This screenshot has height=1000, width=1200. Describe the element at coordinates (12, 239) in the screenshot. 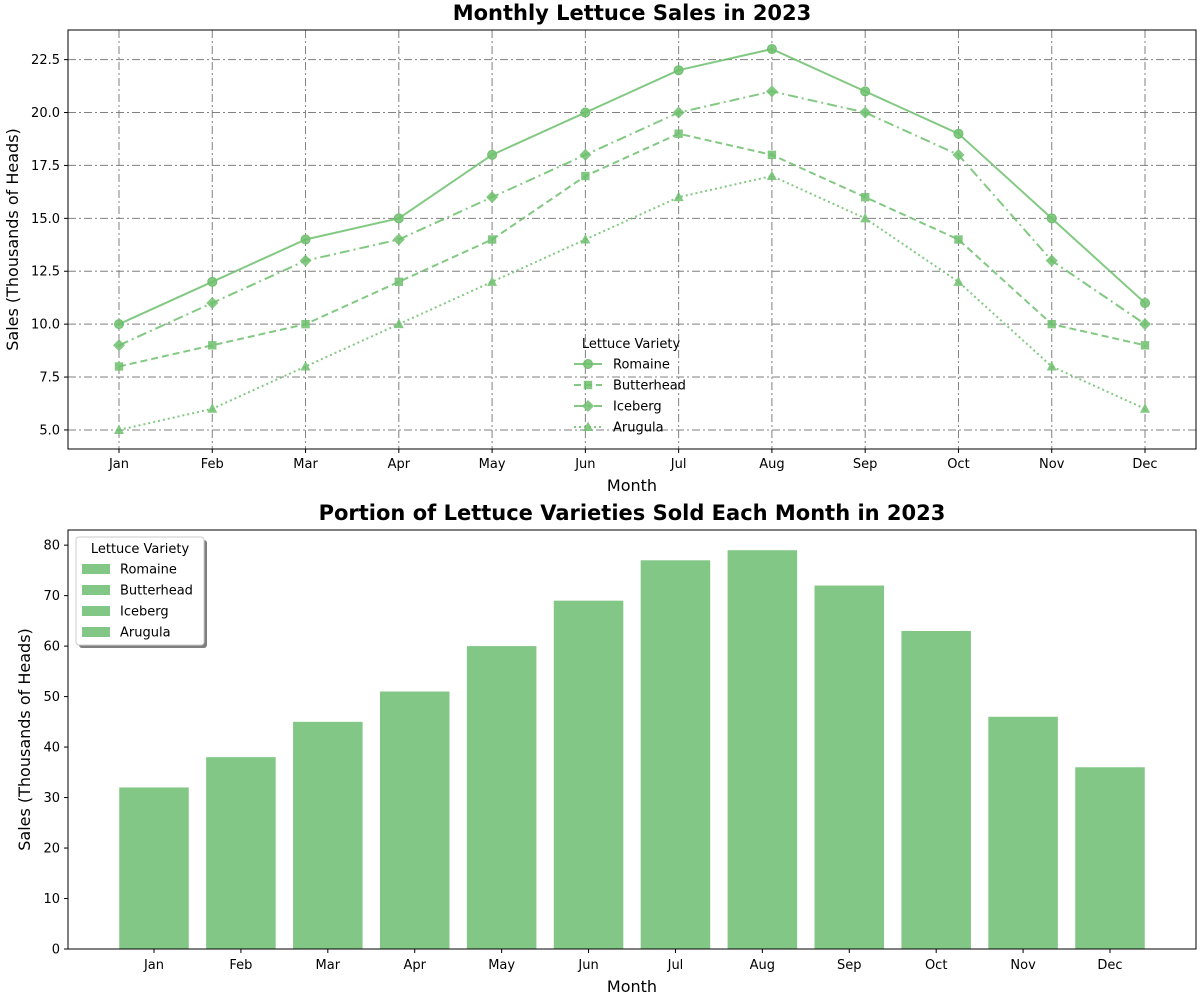

I see `line-chart-y-axis-label: Sales (Thousands of Heads)` at that location.